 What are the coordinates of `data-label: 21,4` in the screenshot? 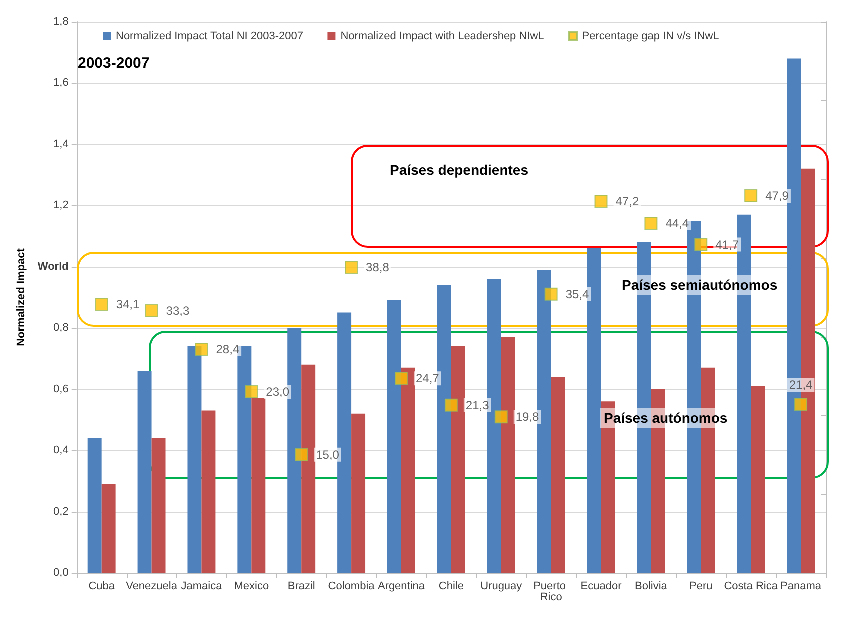 It's located at (801, 385).